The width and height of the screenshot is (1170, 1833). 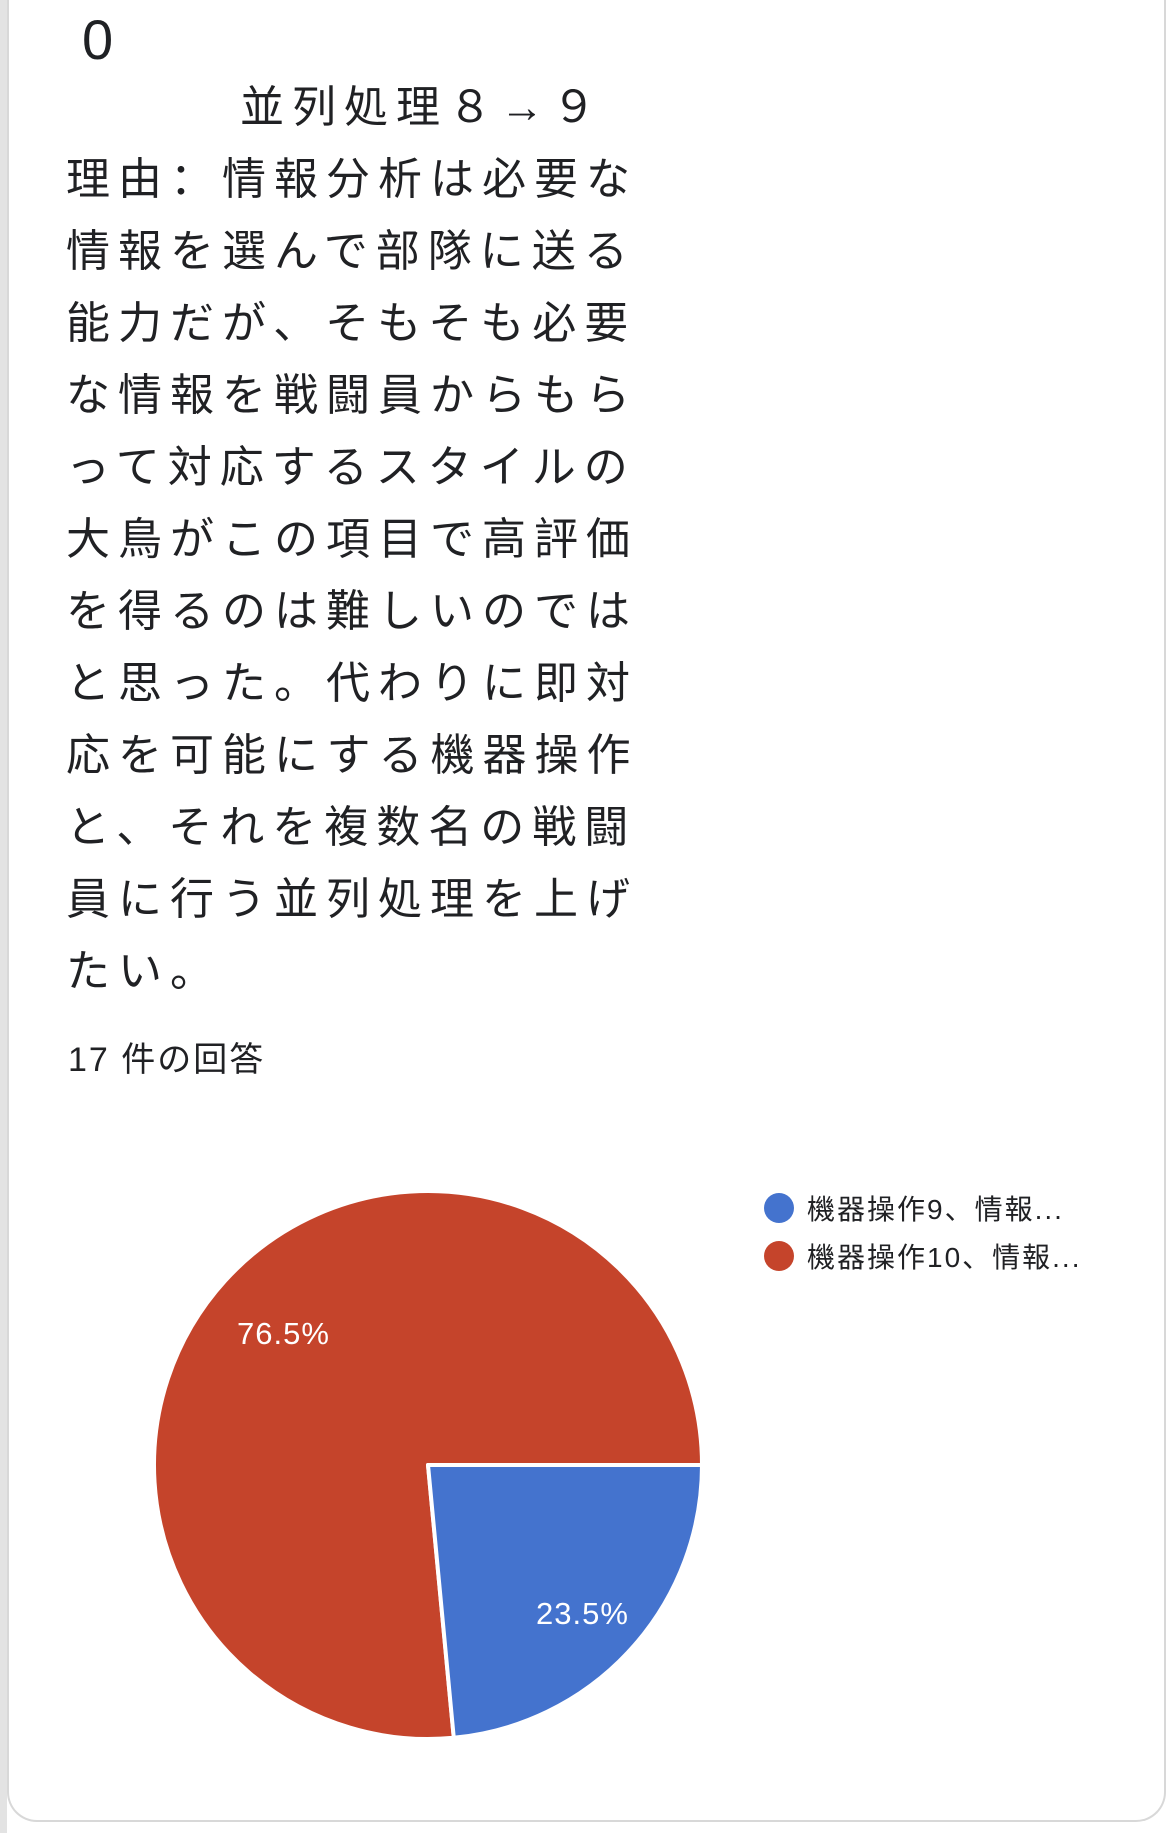 What do you see at coordinates (351, 467) in the screenshot?
I see `question-title-line: って対応するスタイルの` at bounding box center [351, 467].